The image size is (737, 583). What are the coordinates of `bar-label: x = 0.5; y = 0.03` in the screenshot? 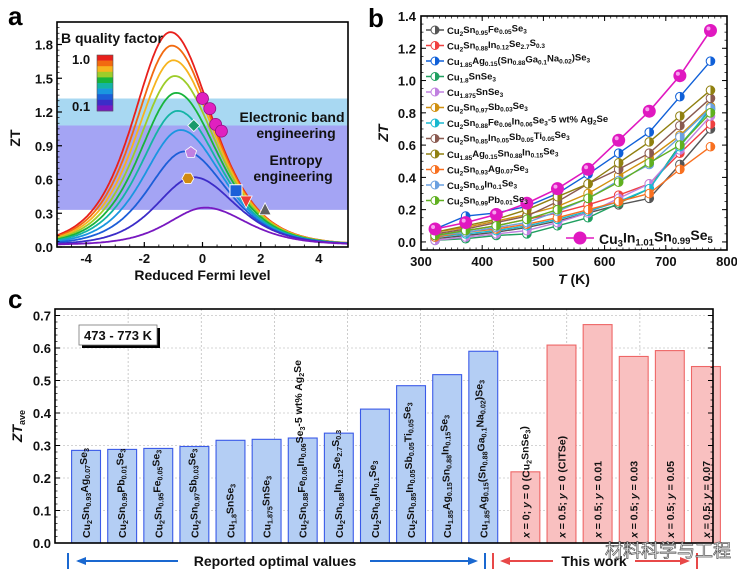 It's located at (635, 500).